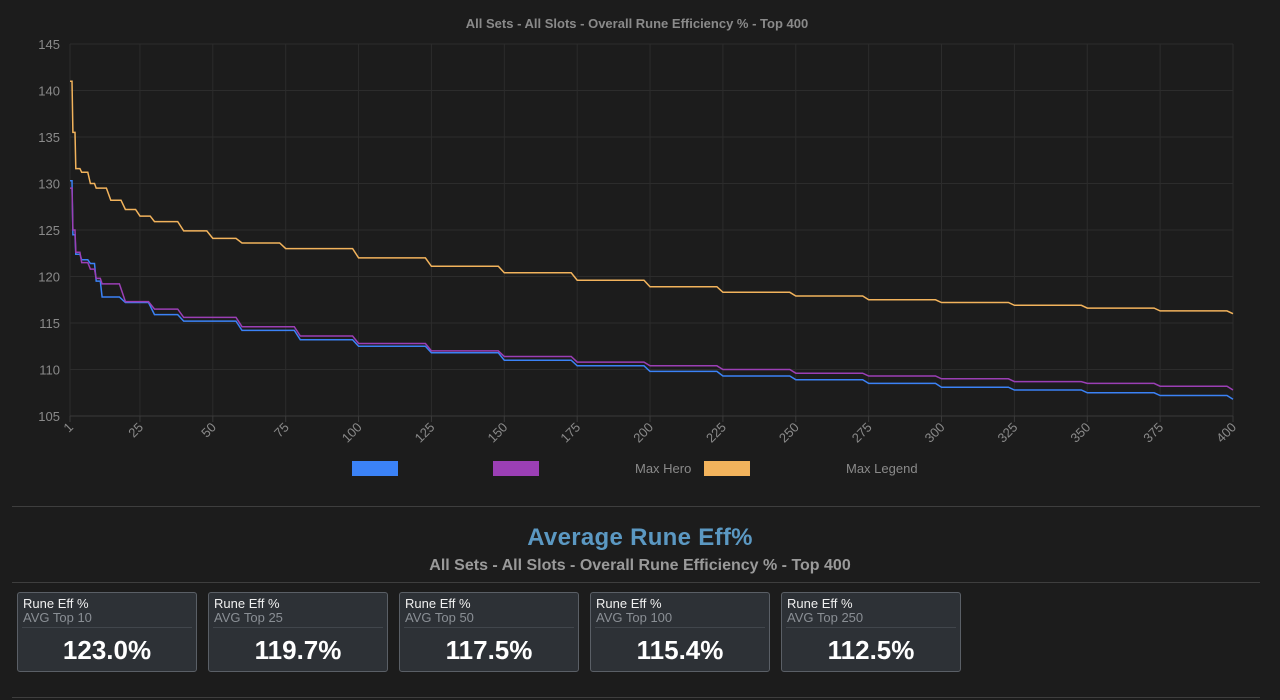  I want to click on legend: Max Hero Max Legend, so click(635, 468).